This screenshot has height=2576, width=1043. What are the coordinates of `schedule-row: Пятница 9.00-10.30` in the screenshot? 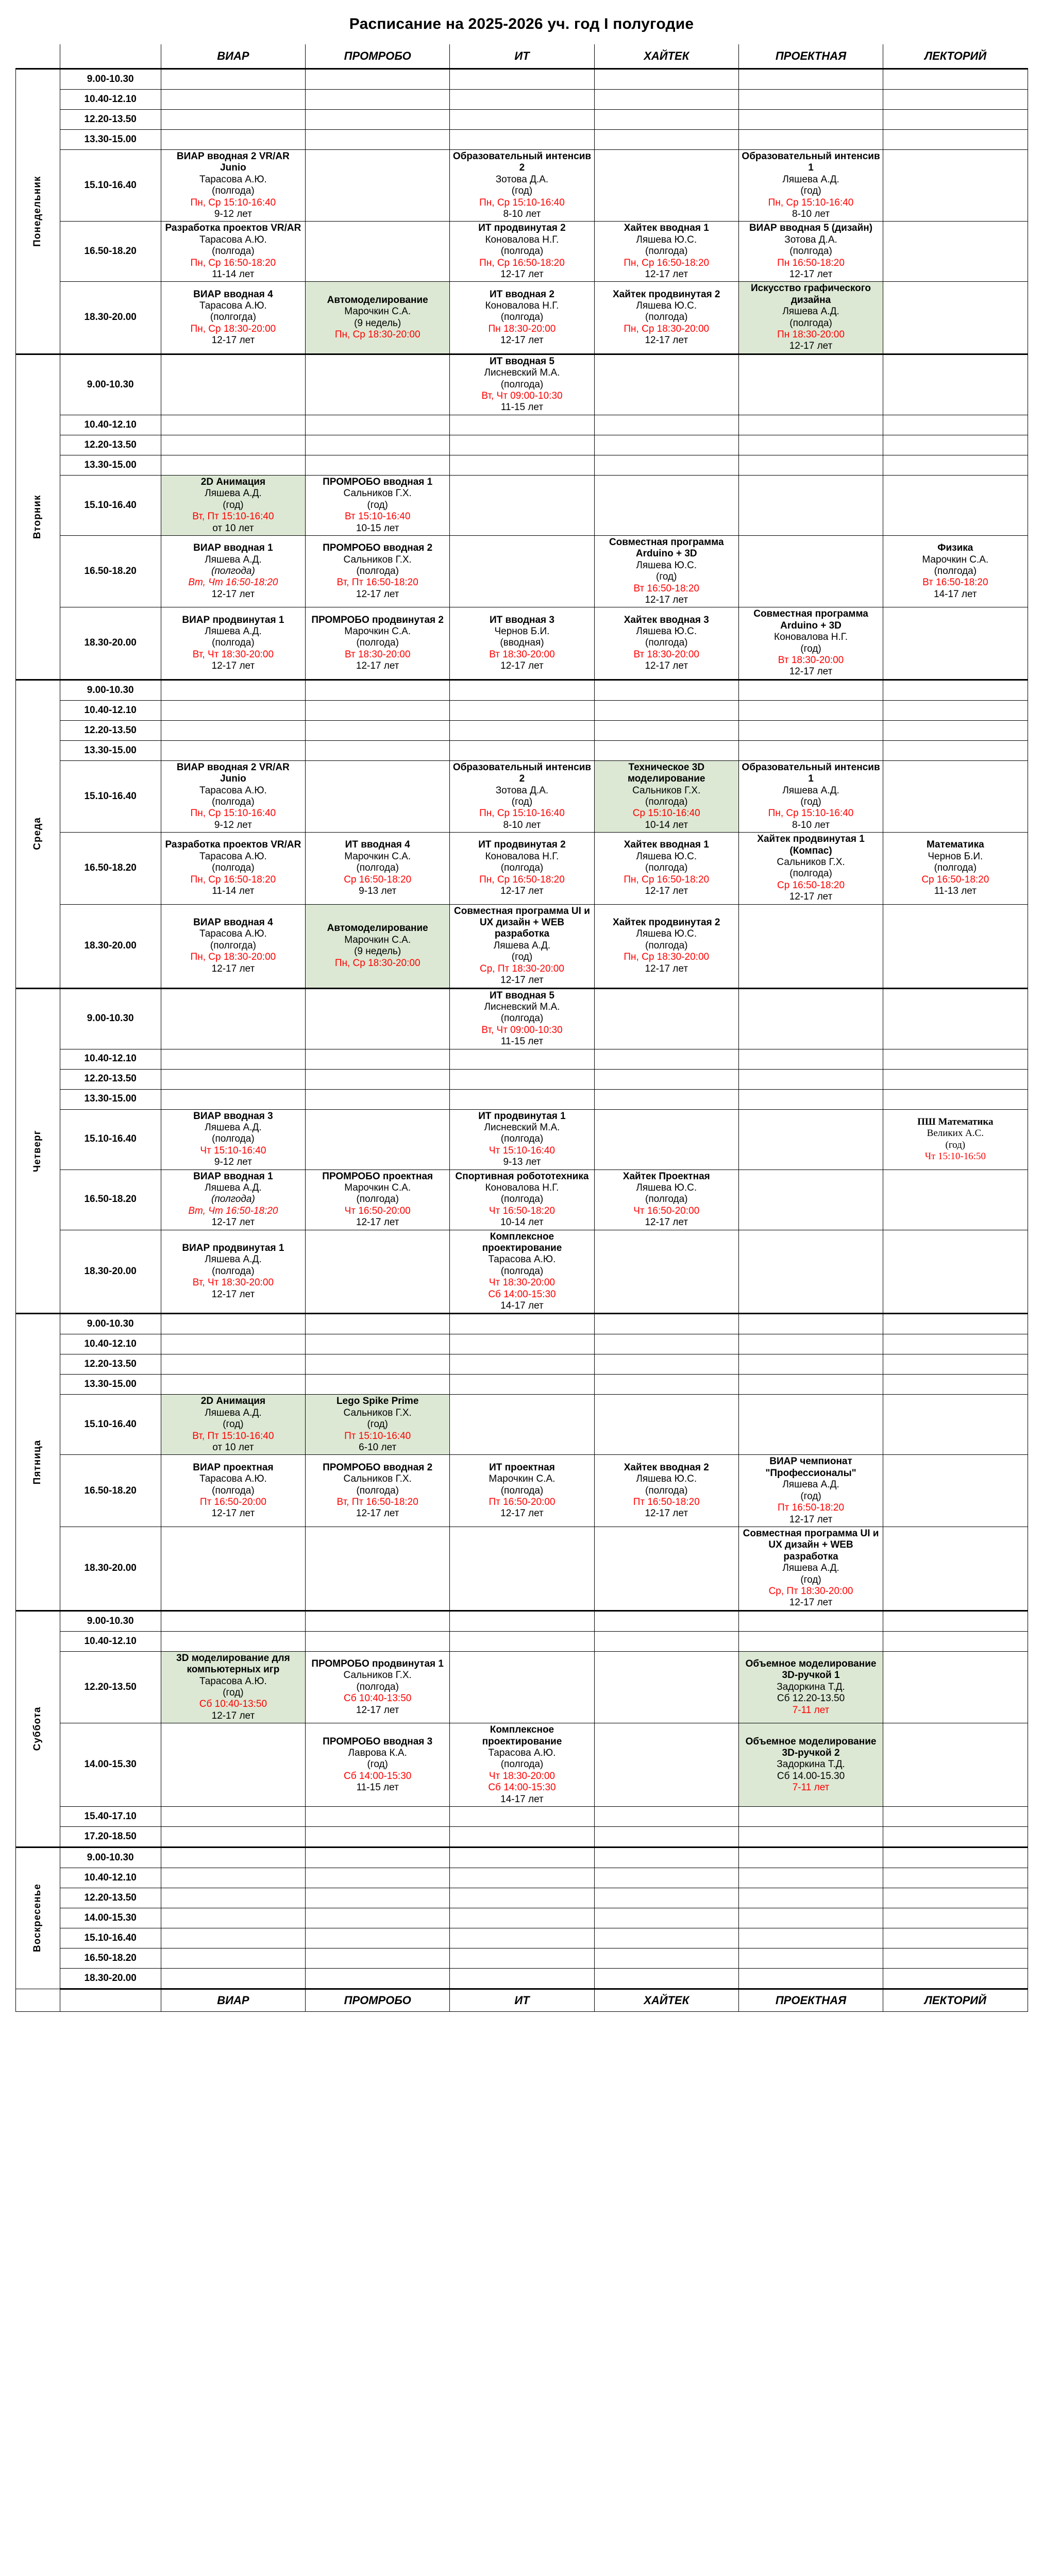 It's located at (521, 1462).